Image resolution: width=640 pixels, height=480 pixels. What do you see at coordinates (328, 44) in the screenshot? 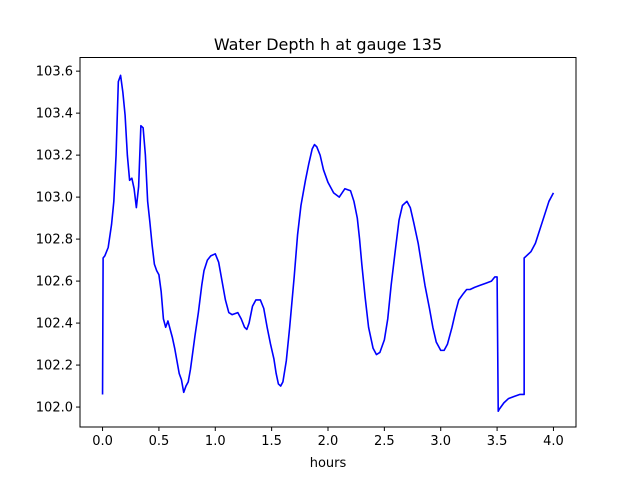
I see `chart-title: Water Depth h at gauge 135` at bounding box center [328, 44].